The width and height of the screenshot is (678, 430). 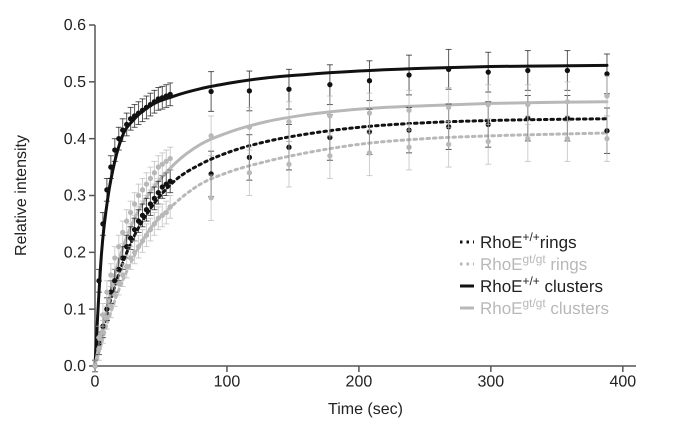 What do you see at coordinates (542, 285) in the screenshot?
I see `legend-label: RhoE$^{+/+}$ clusters` at bounding box center [542, 285].